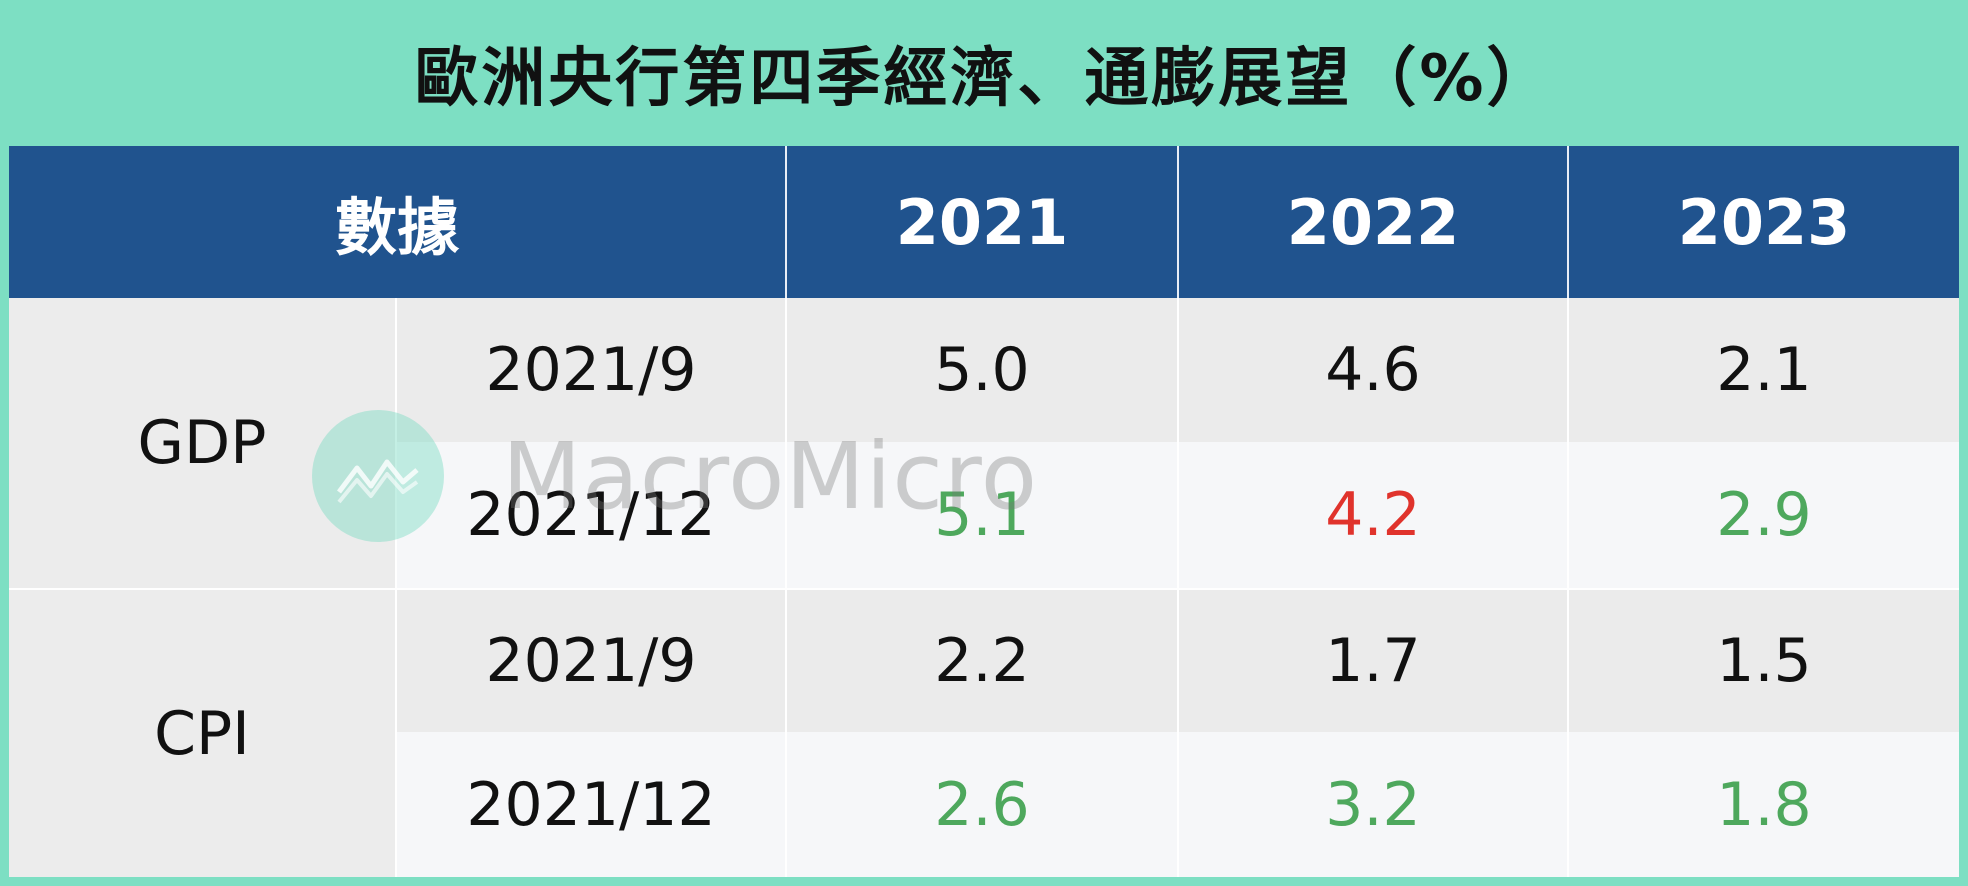  I want to click on value-cell: 1.7, so click(1372, 660).